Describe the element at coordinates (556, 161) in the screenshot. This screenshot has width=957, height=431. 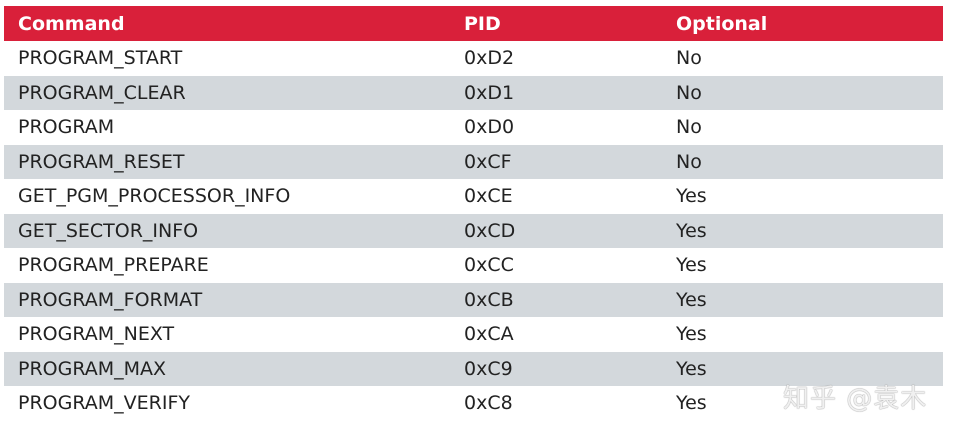
I see `cell-pid: 0xCF` at that location.